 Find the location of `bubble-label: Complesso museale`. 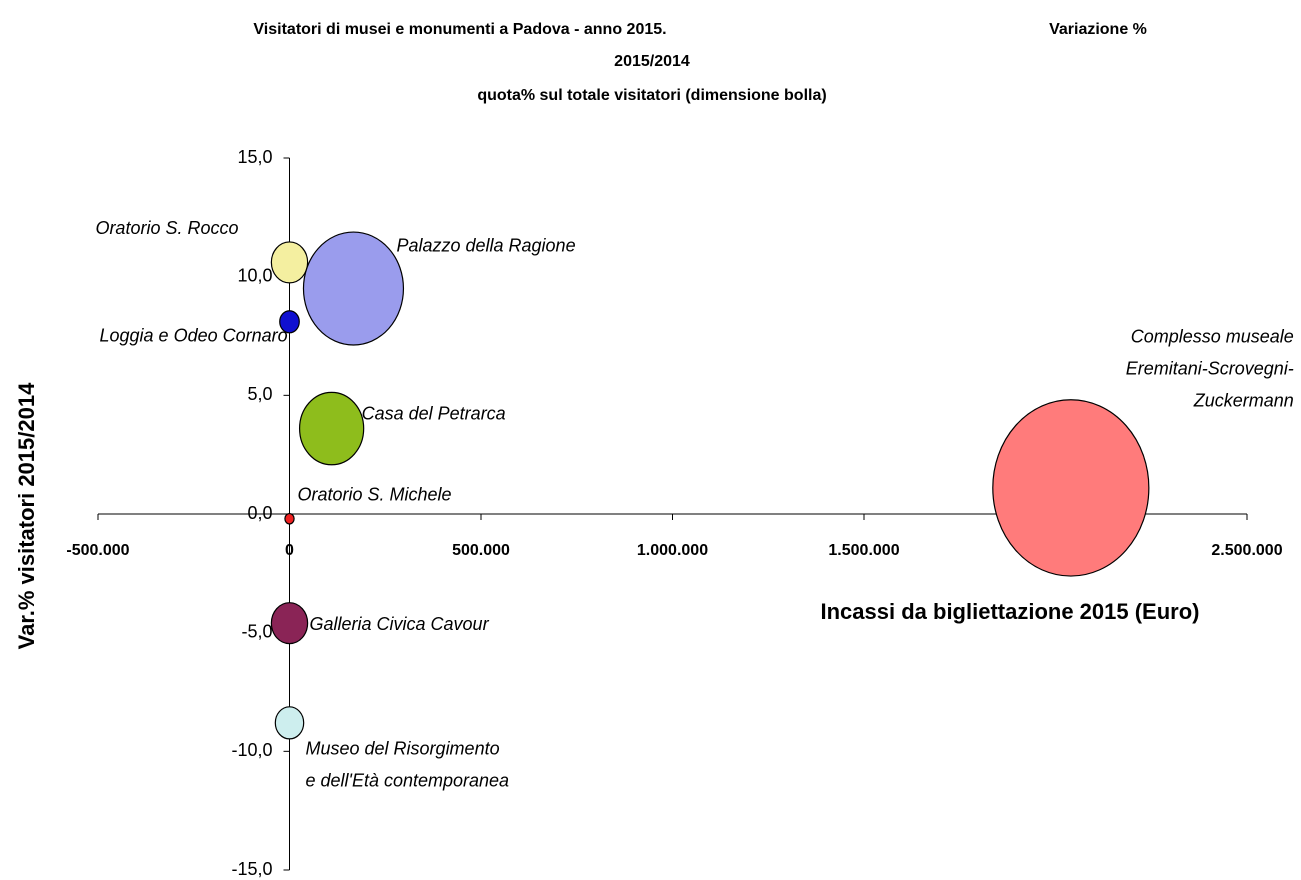

bubble-label: Complesso museale is located at coordinates (1212, 337).